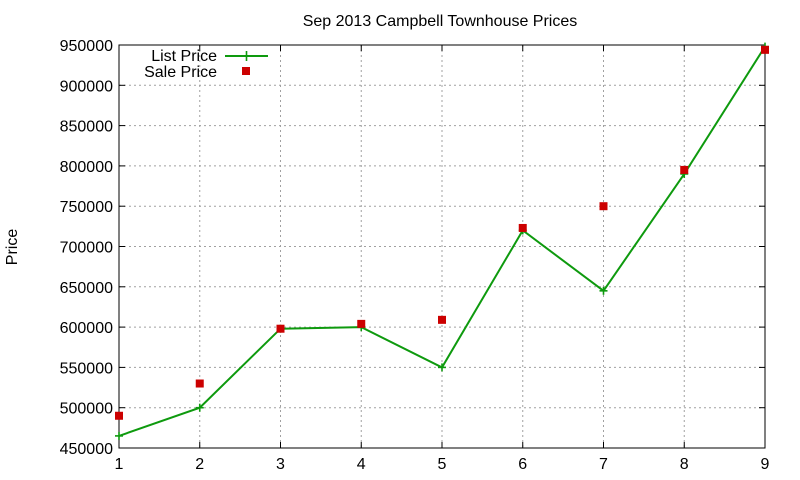 Image resolution: width=800 pixels, height=480 pixels. Describe the element at coordinates (86, 288) in the screenshot. I see `y-tick-label: 650000` at that location.